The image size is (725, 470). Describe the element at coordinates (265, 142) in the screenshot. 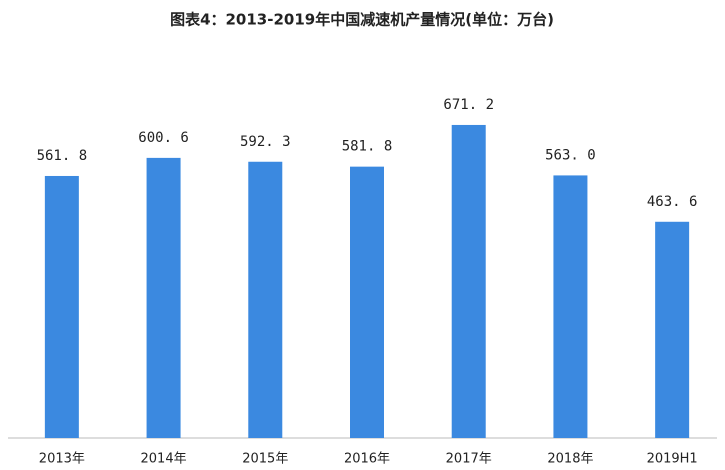

I see `value-label: 592. 3` at that location.